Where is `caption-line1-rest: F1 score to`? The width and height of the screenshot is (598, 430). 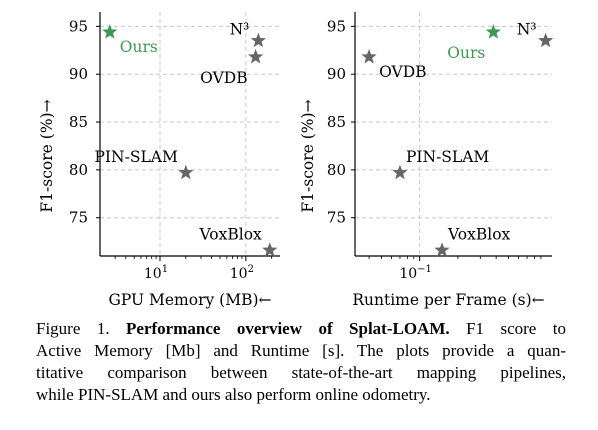 caption-line1-rest: F1 score to is located at coordinates (508, 328).